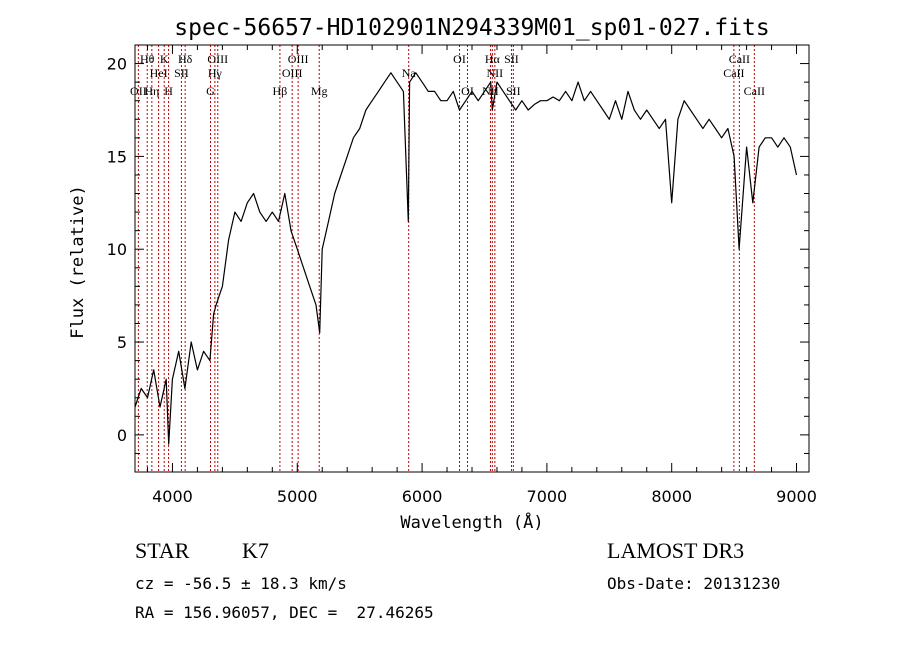 The height and width of the screenshot is (649, 900). Describe the element at coordinates (117, 249) in the screenshot. I see `y-tick-label: 10` at that location.